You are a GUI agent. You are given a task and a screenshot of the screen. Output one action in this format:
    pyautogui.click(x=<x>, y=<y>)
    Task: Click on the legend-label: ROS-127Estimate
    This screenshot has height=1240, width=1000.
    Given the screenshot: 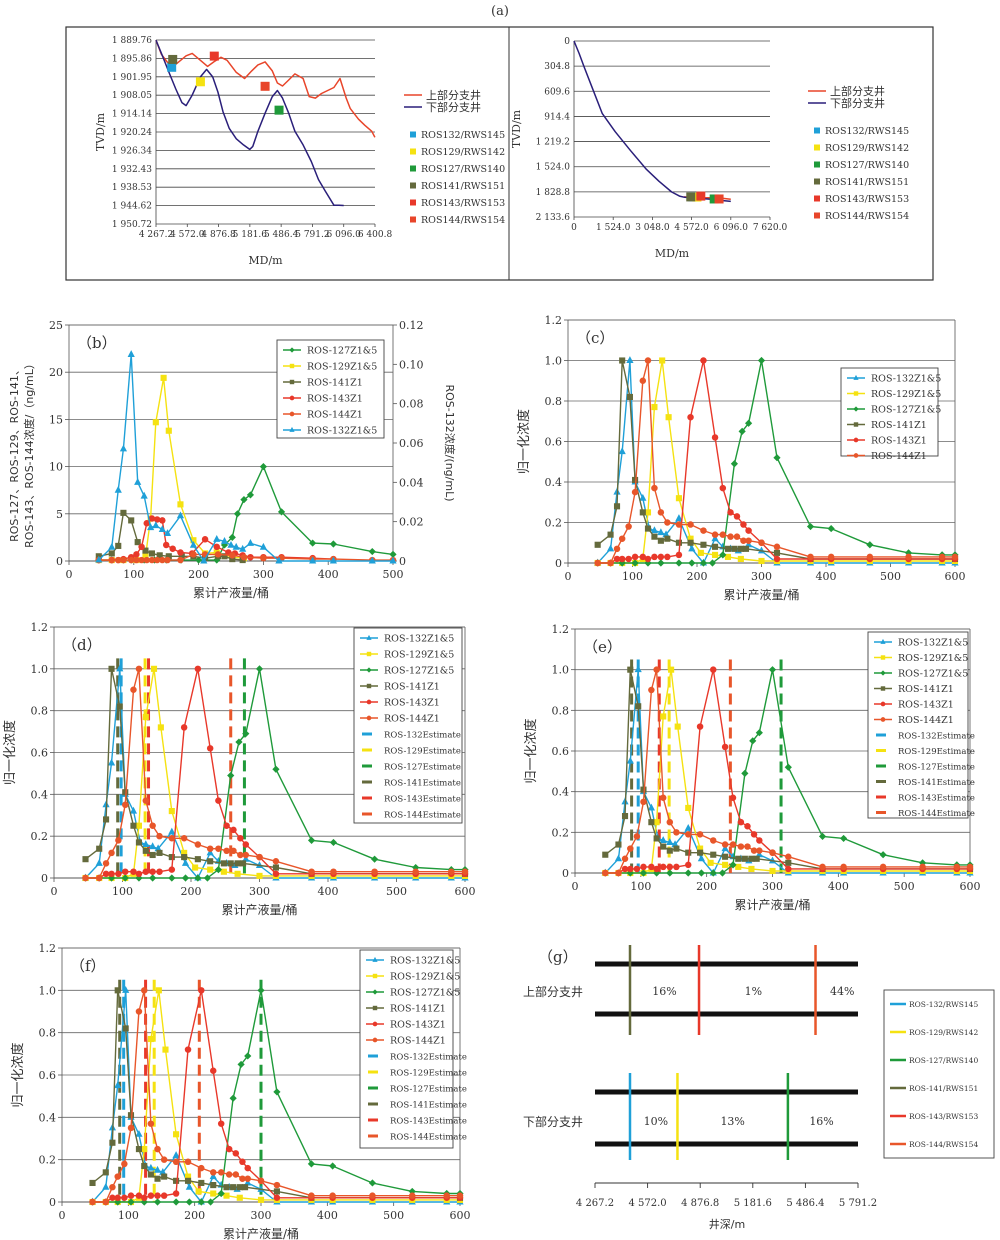 What is the action you would take?
    pyautogui.click(x=428, y=1090)
    